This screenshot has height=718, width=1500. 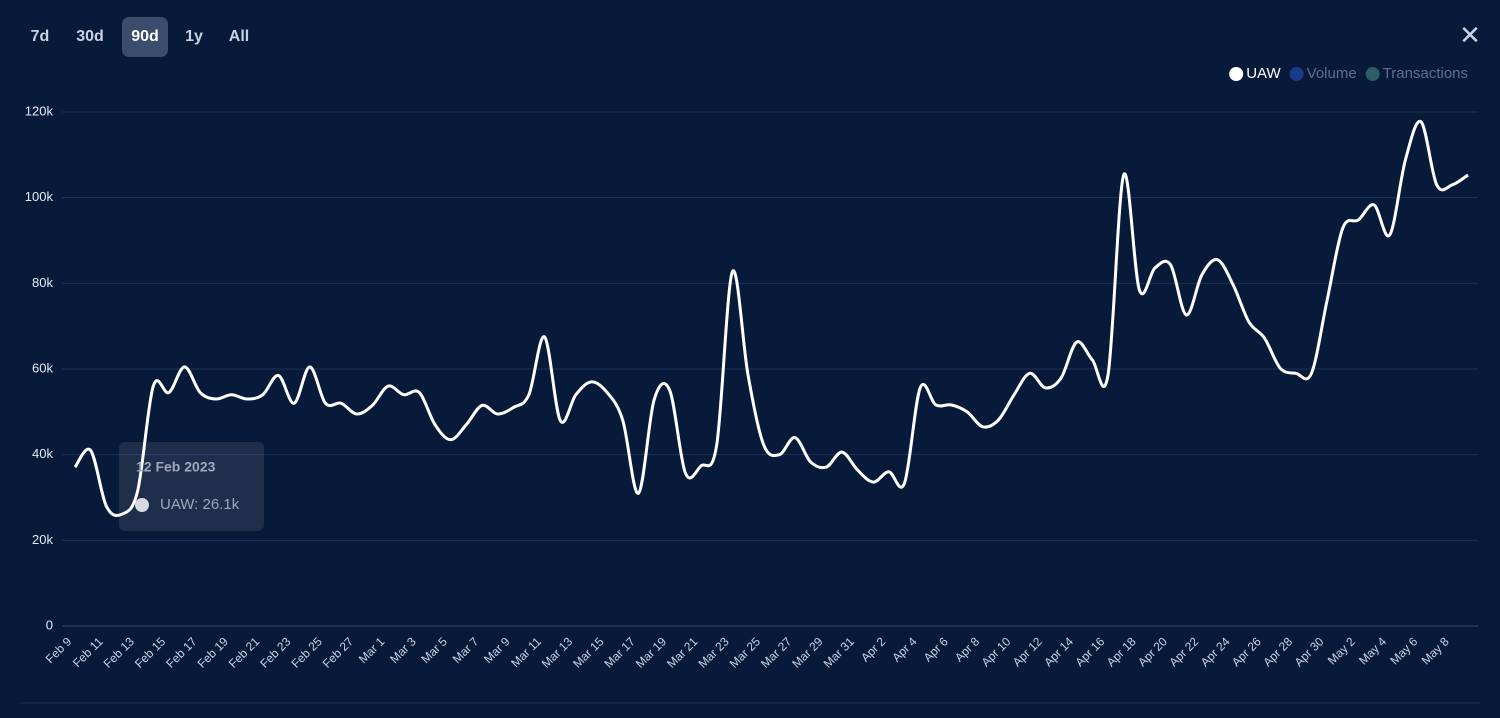 I want to click on range-button: All, so click(x=239, y=36).